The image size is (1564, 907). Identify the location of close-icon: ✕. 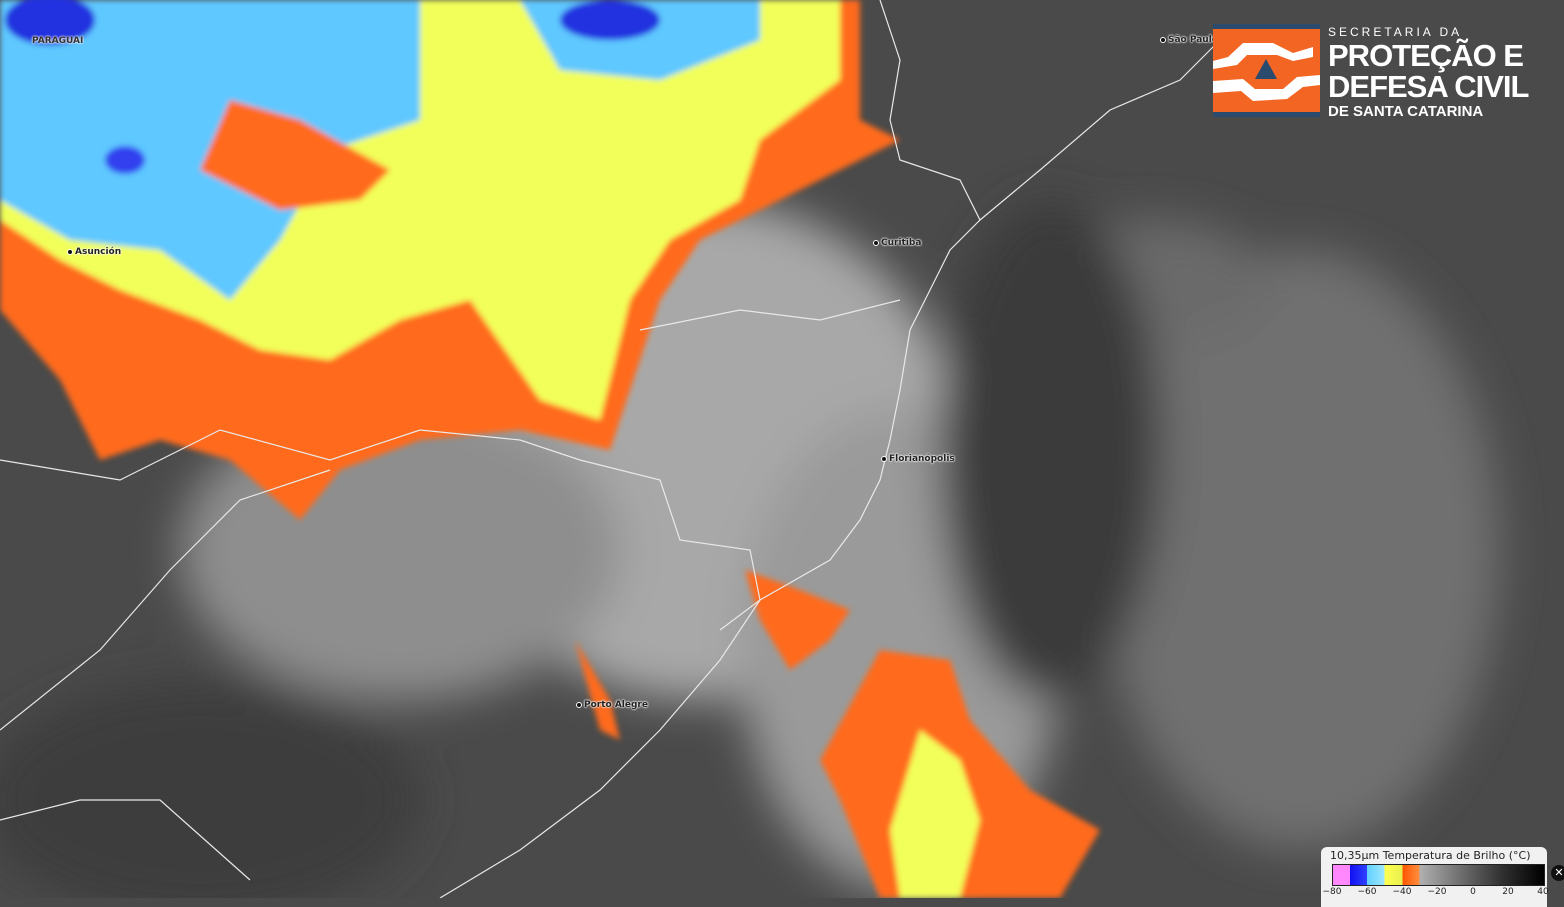
(1557, 873).